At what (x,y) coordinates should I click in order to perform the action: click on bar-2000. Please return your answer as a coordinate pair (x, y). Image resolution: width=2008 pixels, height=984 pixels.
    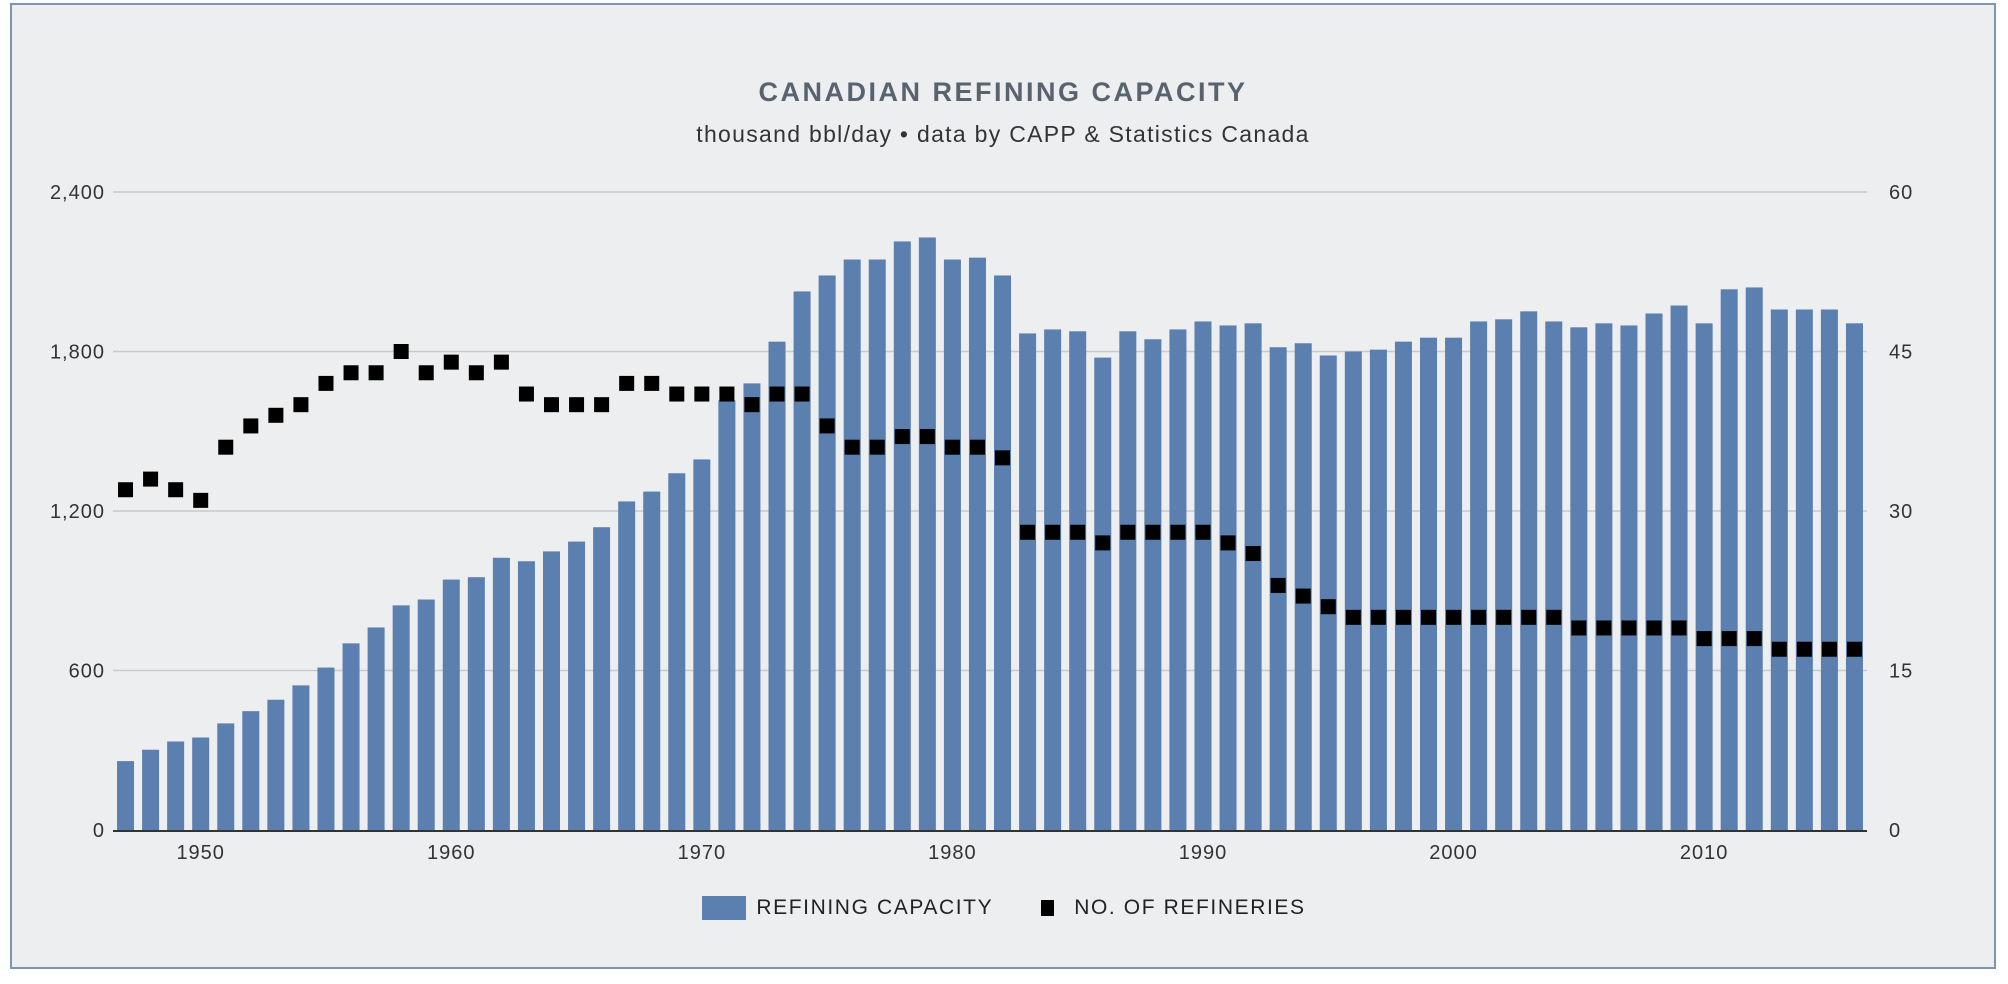
    Looking at the image, I should click on (1454, 583).